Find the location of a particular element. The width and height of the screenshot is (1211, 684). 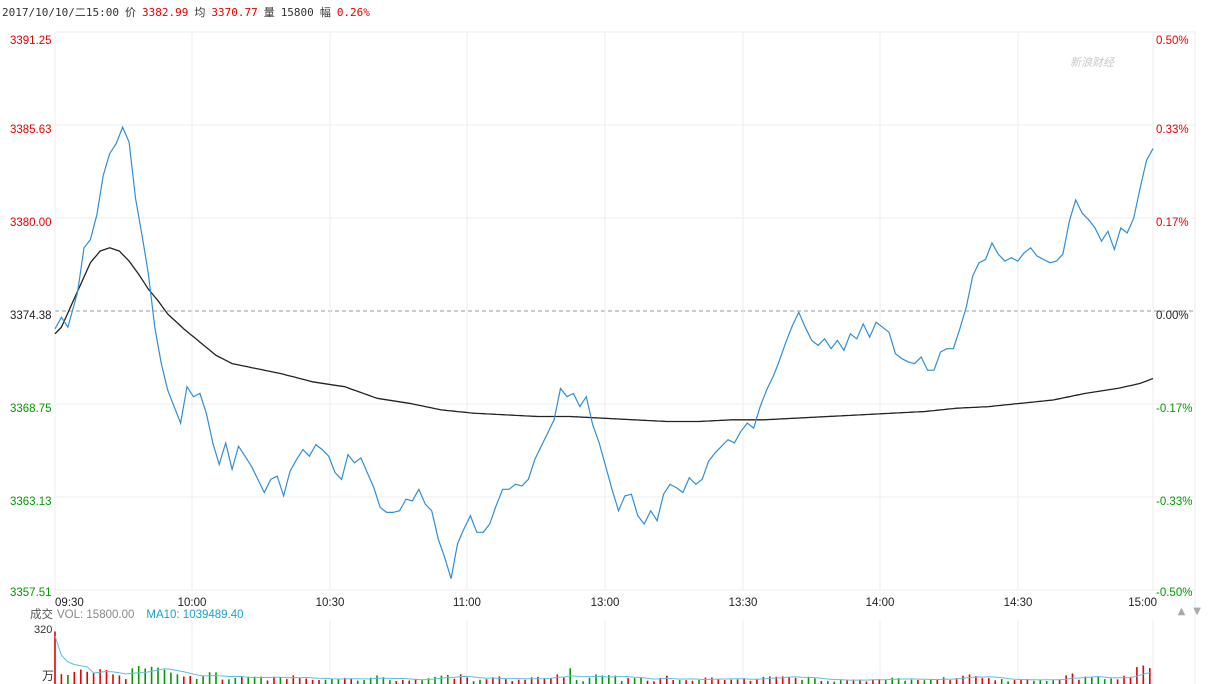

volume-panel-label: 成交 is located at coordinates (41, 615).